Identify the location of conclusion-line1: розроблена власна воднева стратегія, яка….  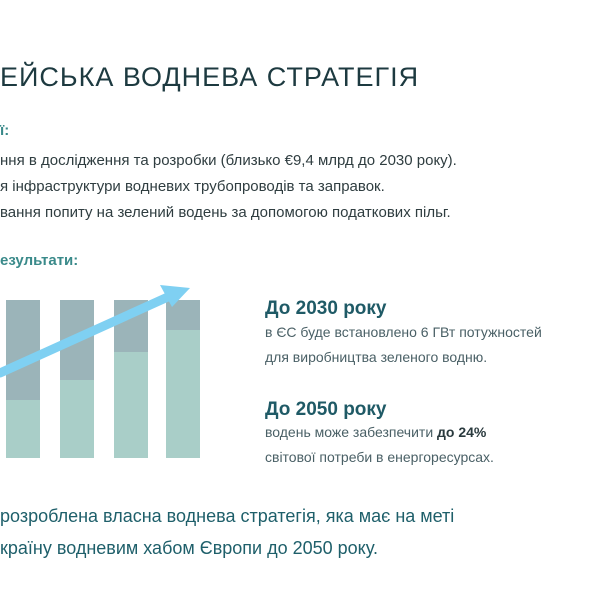
(227, 516).